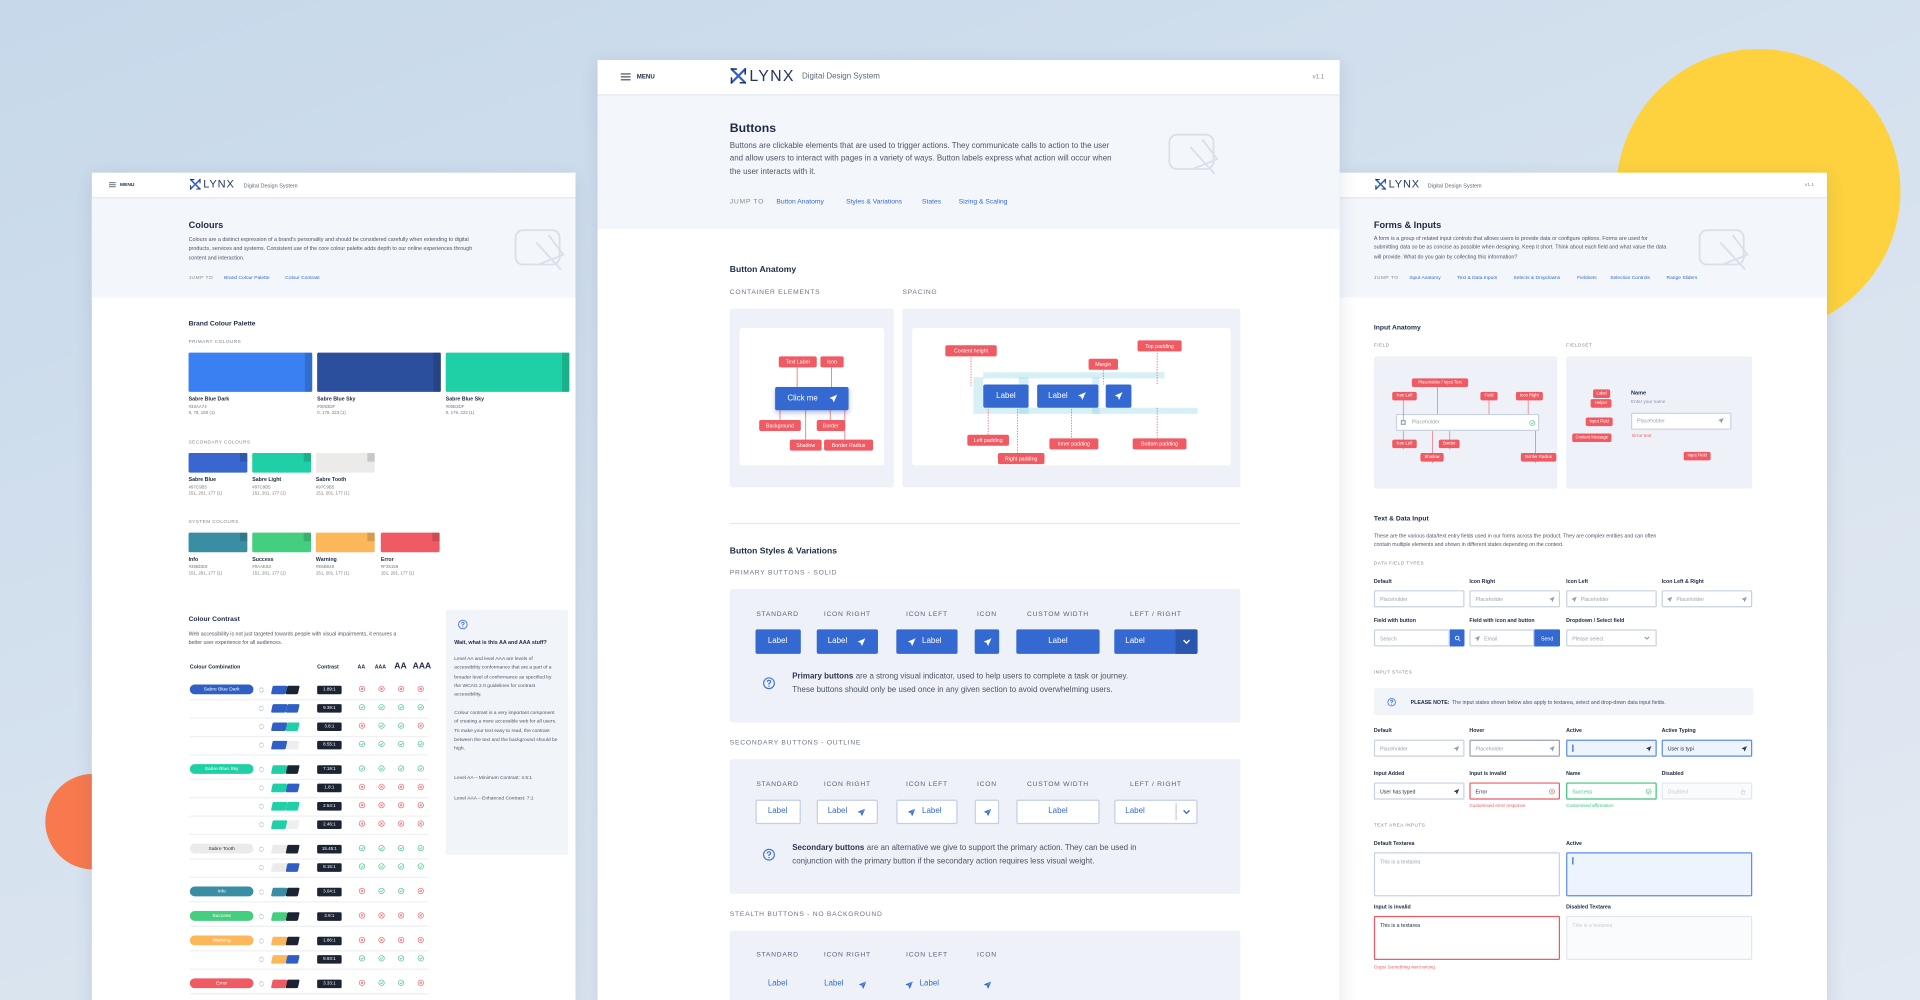  What do you see at coordinates (1537, 277) in the screenshot?
I see `jump-link: Selects & Dropdowns` at bounding box center [1537, 277].